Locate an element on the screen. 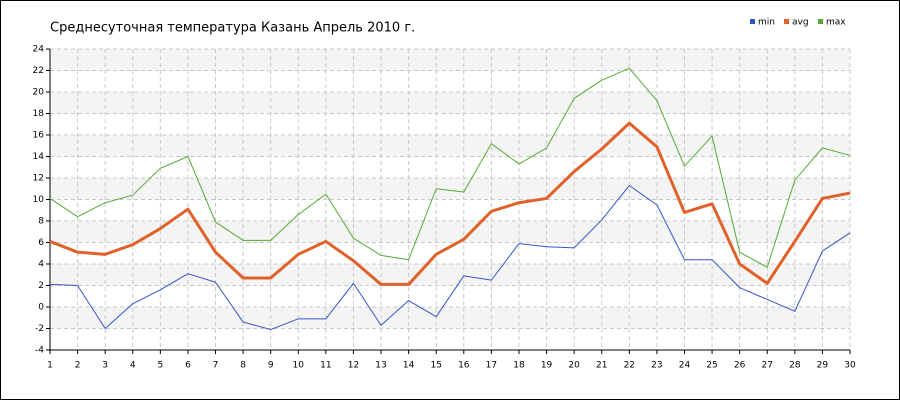  x-tick-label: 2 is located at coordinates (78, 366).